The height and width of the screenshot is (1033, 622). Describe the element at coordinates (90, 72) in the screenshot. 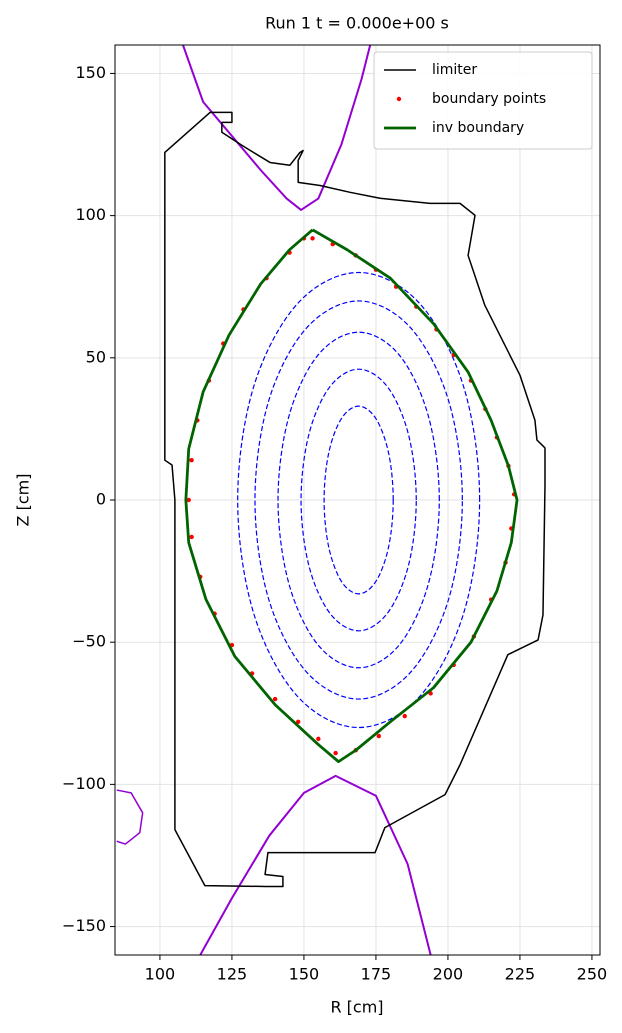

I see `y-tick-label: 150` at that location.